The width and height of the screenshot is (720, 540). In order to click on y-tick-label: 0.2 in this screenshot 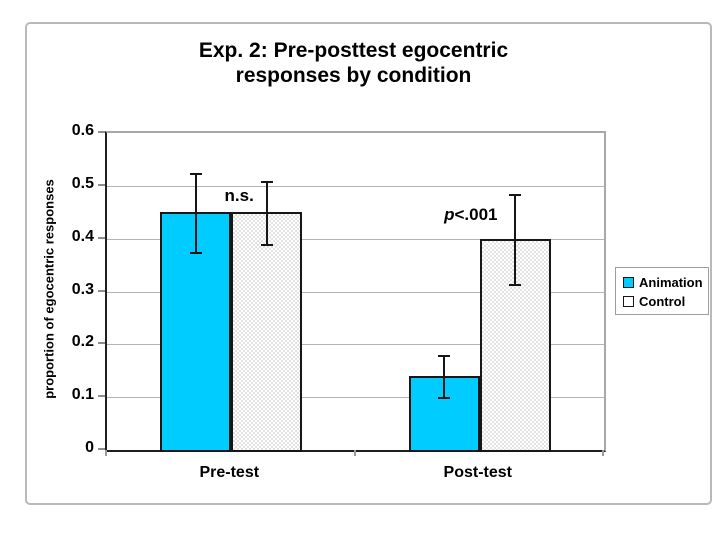, I will do `click(82, 342)`.